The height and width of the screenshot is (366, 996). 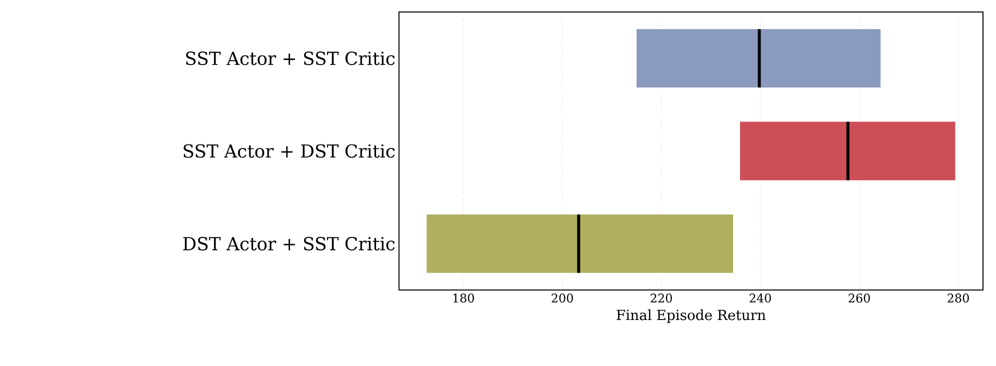 I want to click on x-tick-label: 220, so click(x=661, y=298).